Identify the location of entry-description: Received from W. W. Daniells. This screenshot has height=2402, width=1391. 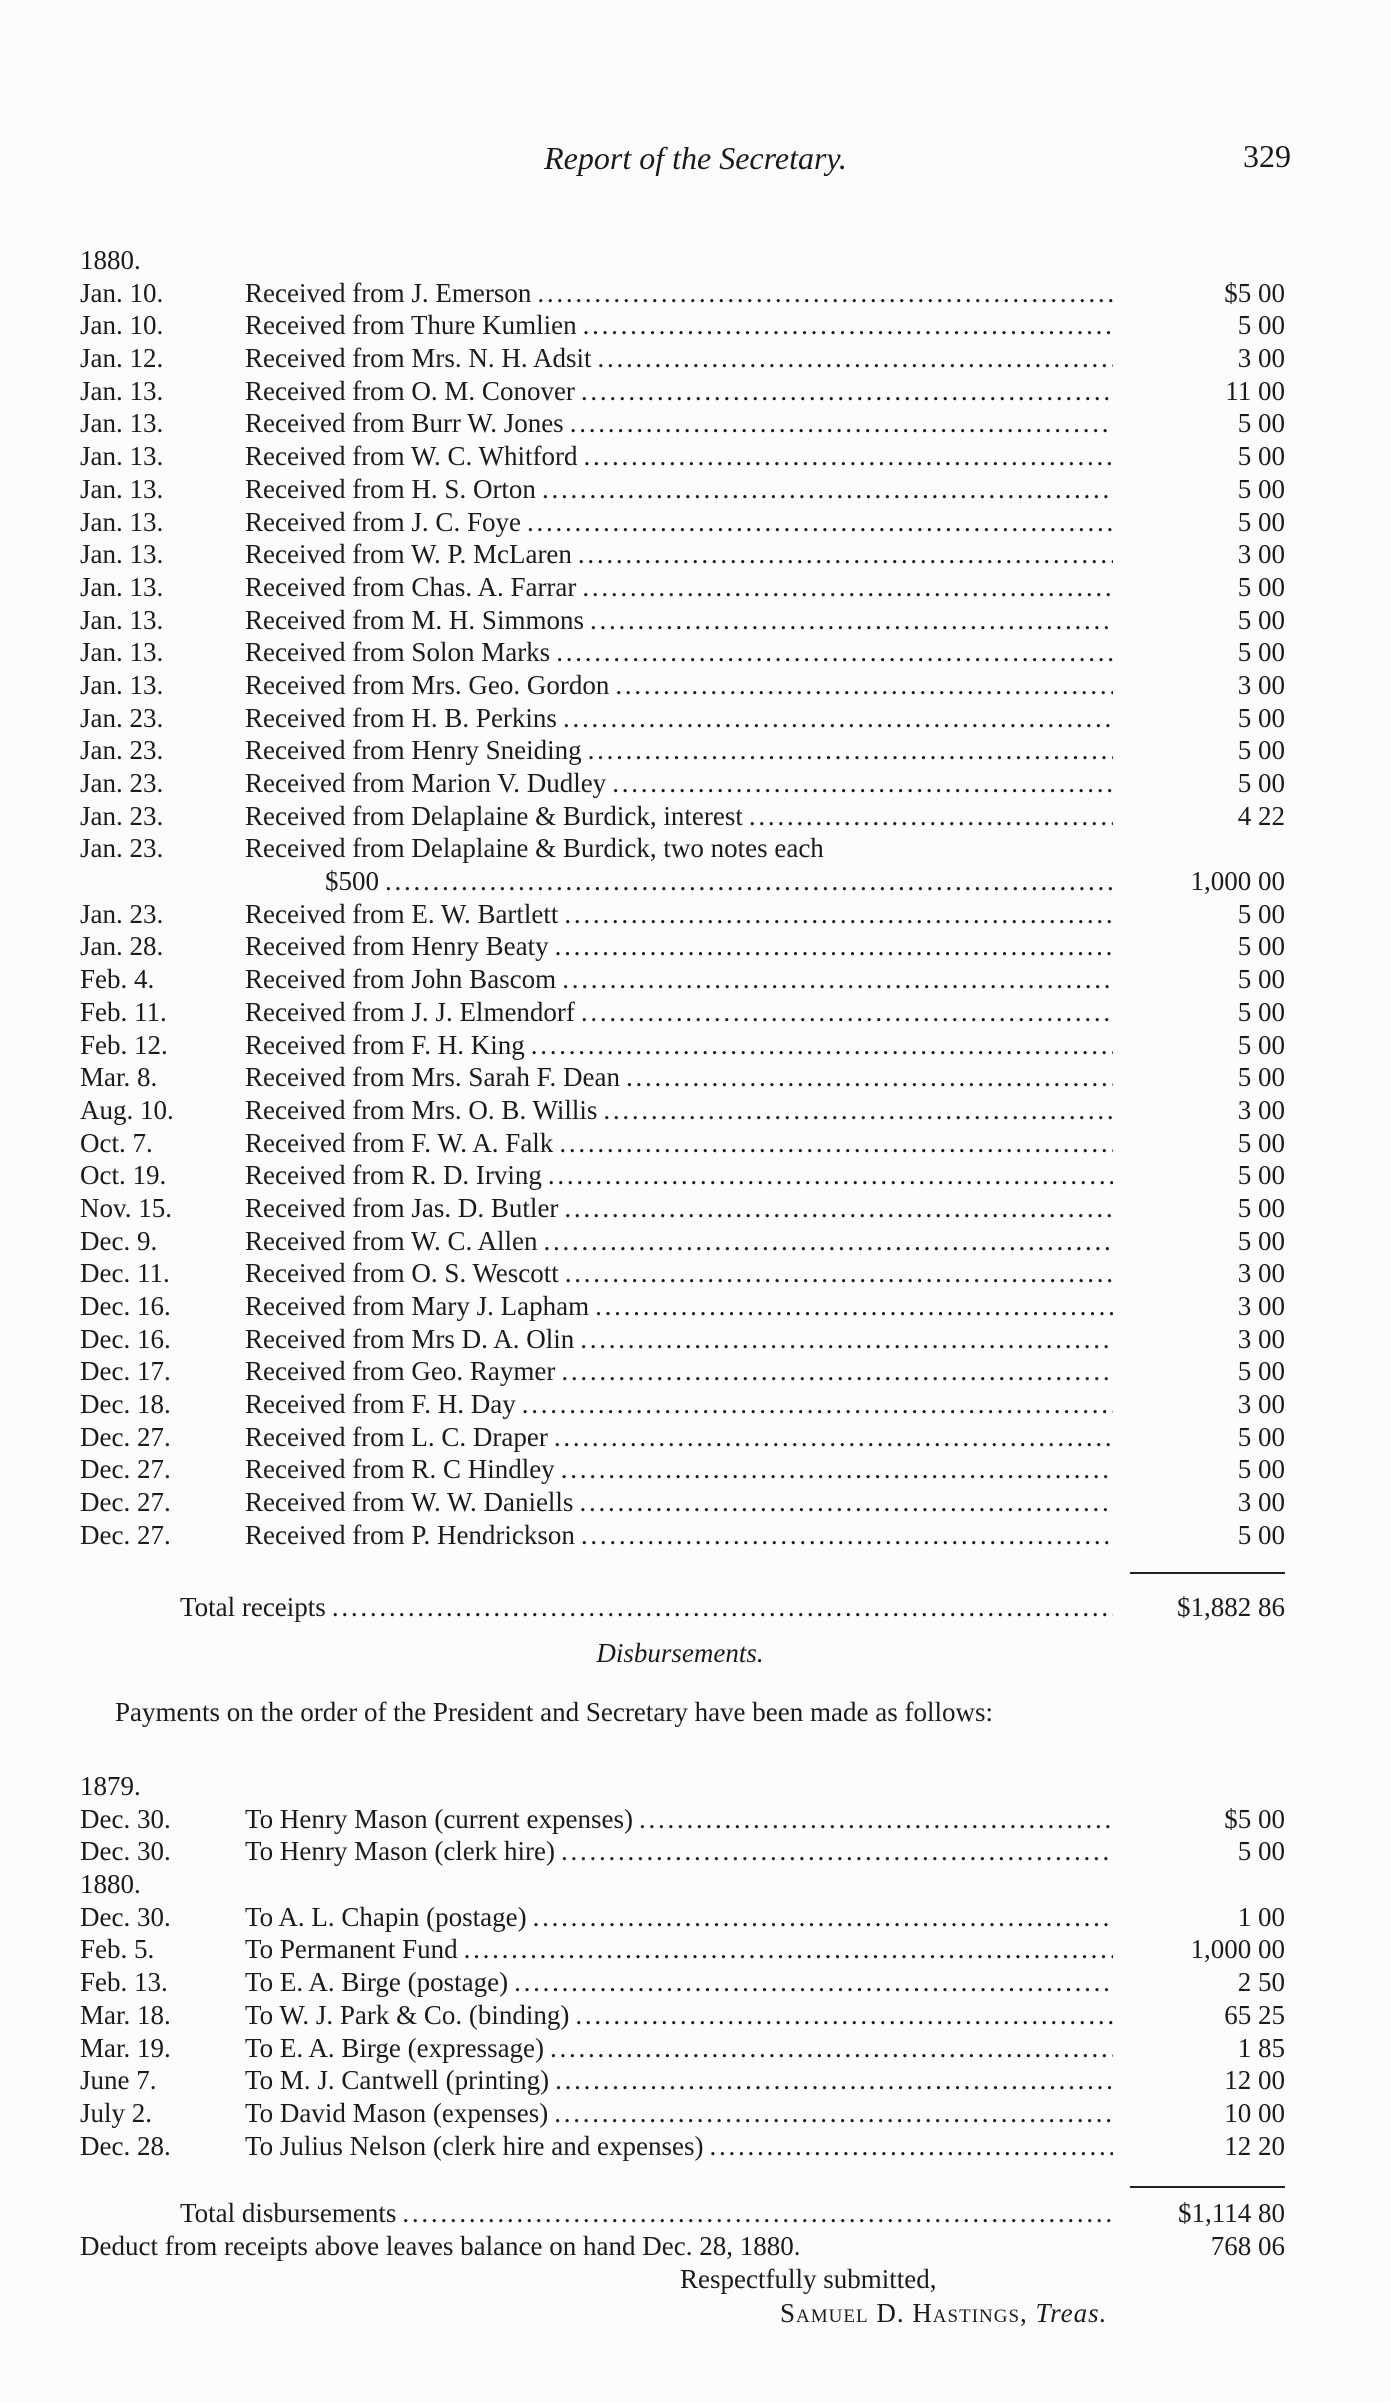
(409, 1502).